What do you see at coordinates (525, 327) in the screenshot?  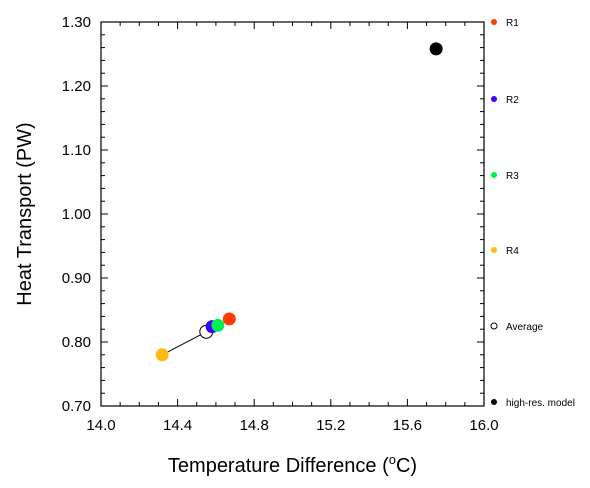 I see `legend-label-average: Average` at bounding box center [525, 327].